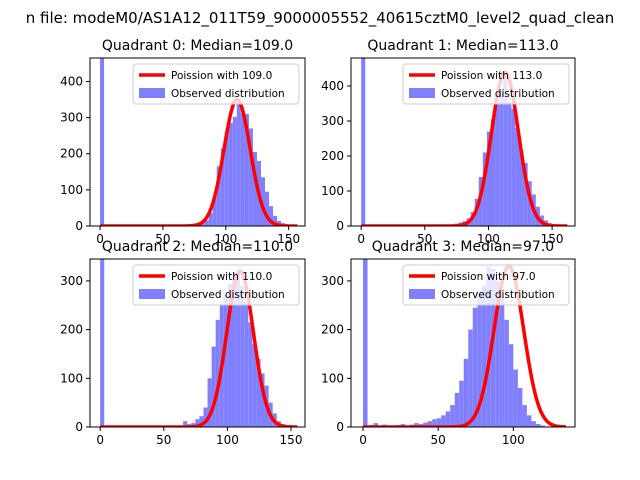 The width and height of the screenshot is (640, 480). Describe the element at coordinates (221, 277) in the screenshot. I see `legend-fit-label: Poission with 110.0` at that location.